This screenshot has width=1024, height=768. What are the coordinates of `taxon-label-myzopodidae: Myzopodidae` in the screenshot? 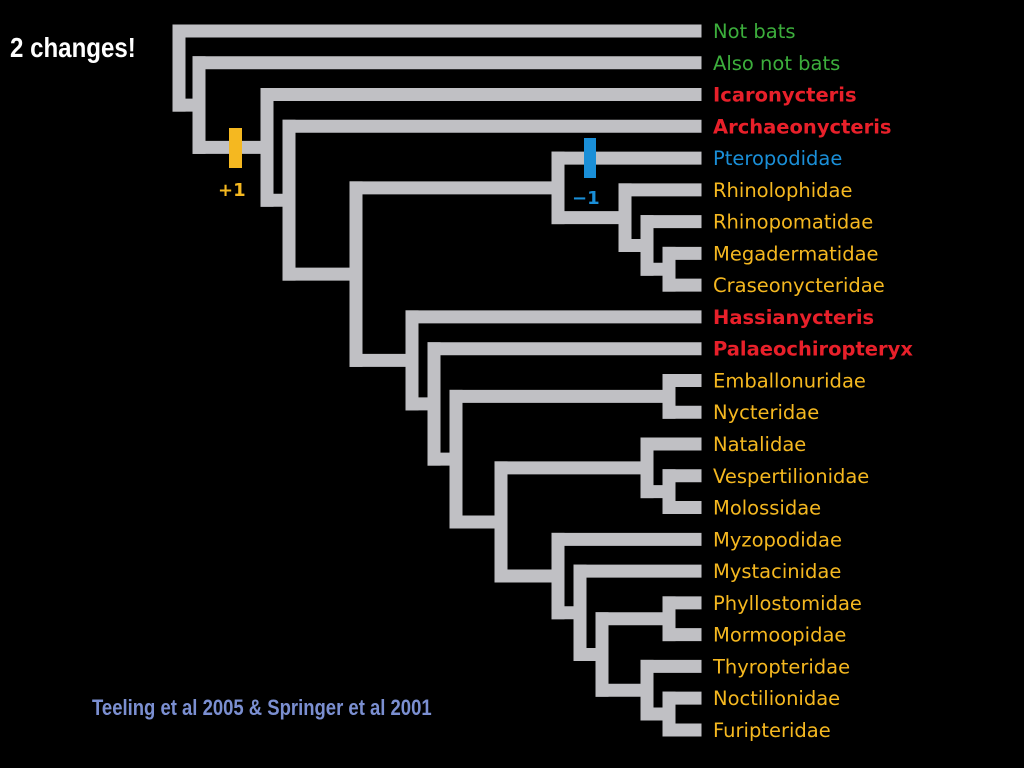 It's located at (777, 539).